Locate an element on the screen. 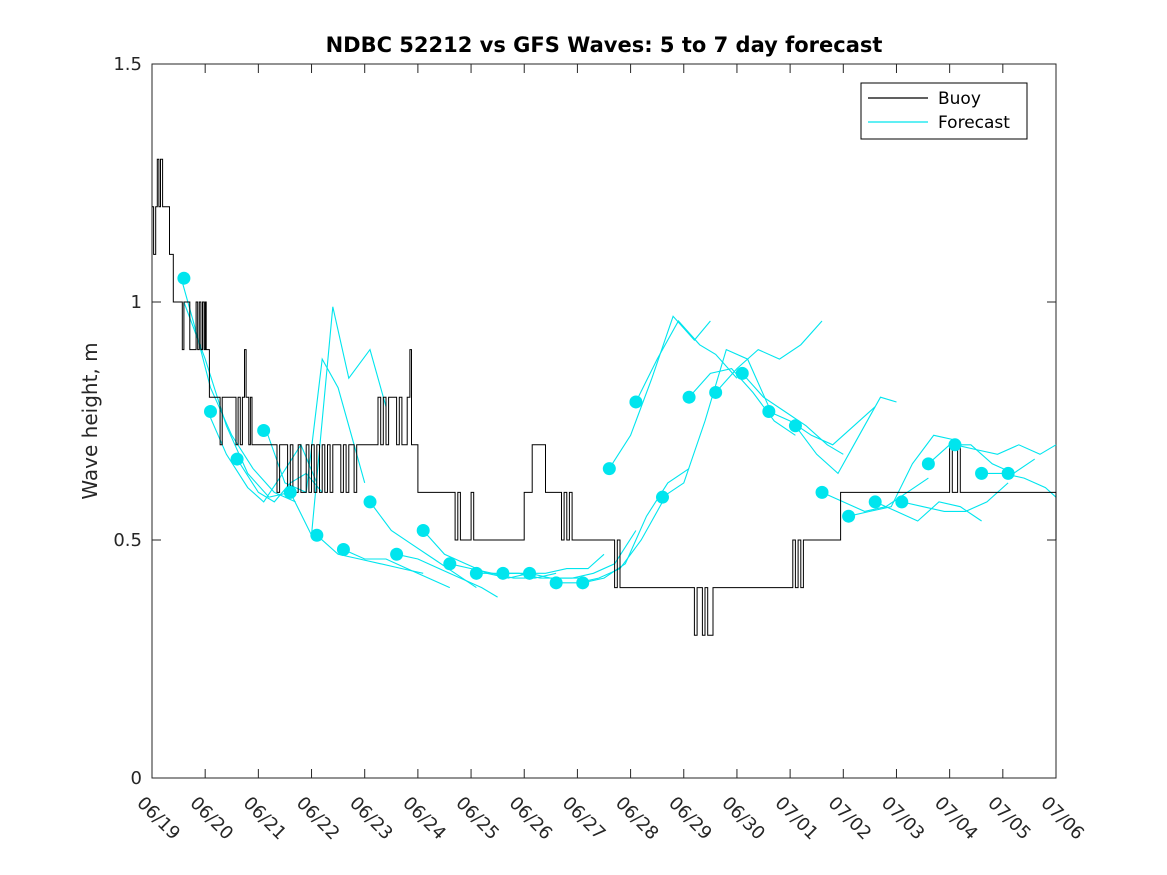  legend-box is located at coordinates (944, 111).